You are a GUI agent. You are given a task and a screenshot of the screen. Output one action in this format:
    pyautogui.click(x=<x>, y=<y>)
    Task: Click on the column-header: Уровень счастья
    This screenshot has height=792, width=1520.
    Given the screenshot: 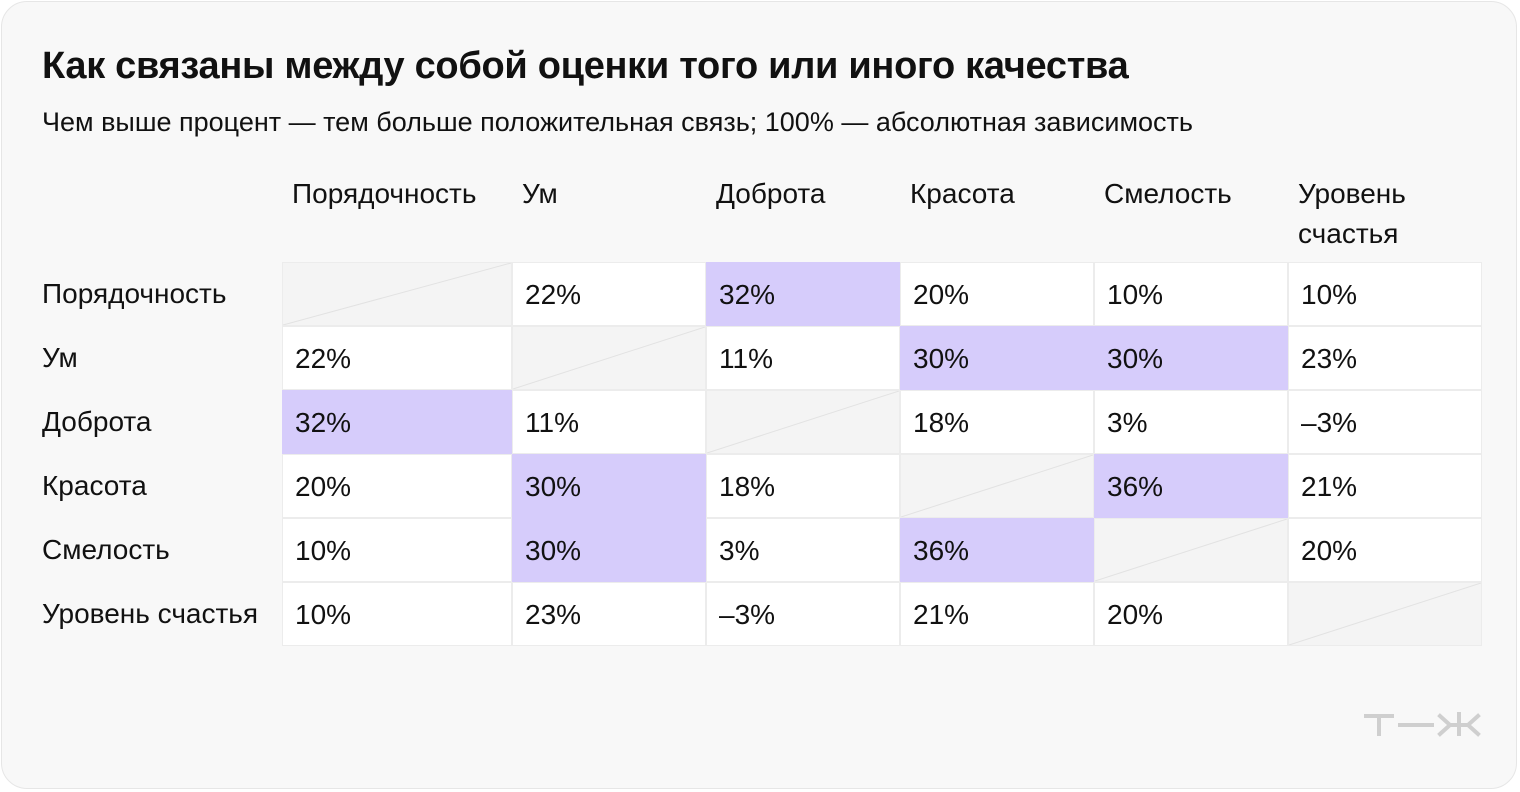 What is the action you would take?
    pyautogui.click(x=1352, y=213)
    